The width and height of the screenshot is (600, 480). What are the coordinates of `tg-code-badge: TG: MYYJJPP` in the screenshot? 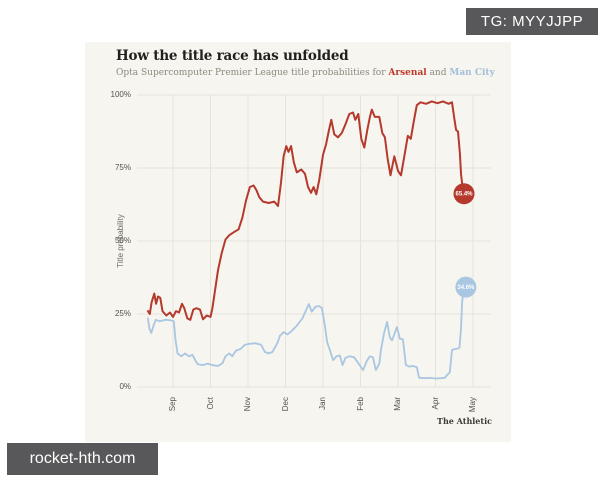 It's located at (532, 21).